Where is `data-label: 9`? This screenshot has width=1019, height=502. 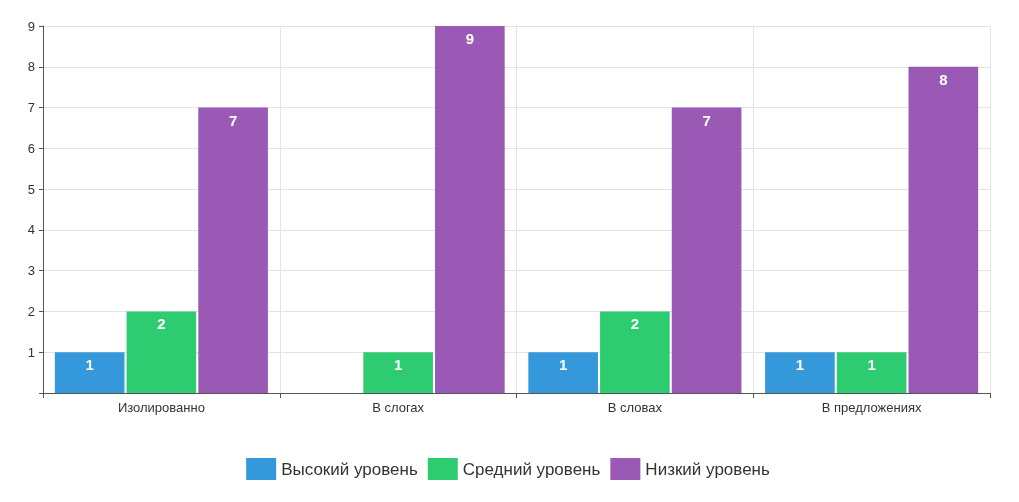
data-label: 9 is located at coordinates (470, 38).